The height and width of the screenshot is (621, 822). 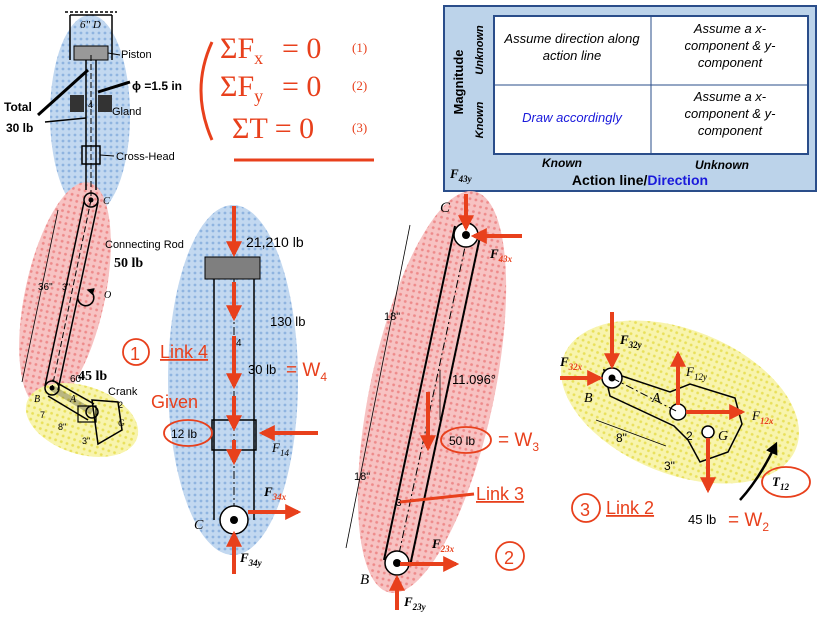 What do you see at coordinates (461, 175) in the screenshot?
I see `f43y-label: F43y` at bounding box center [461, 175].